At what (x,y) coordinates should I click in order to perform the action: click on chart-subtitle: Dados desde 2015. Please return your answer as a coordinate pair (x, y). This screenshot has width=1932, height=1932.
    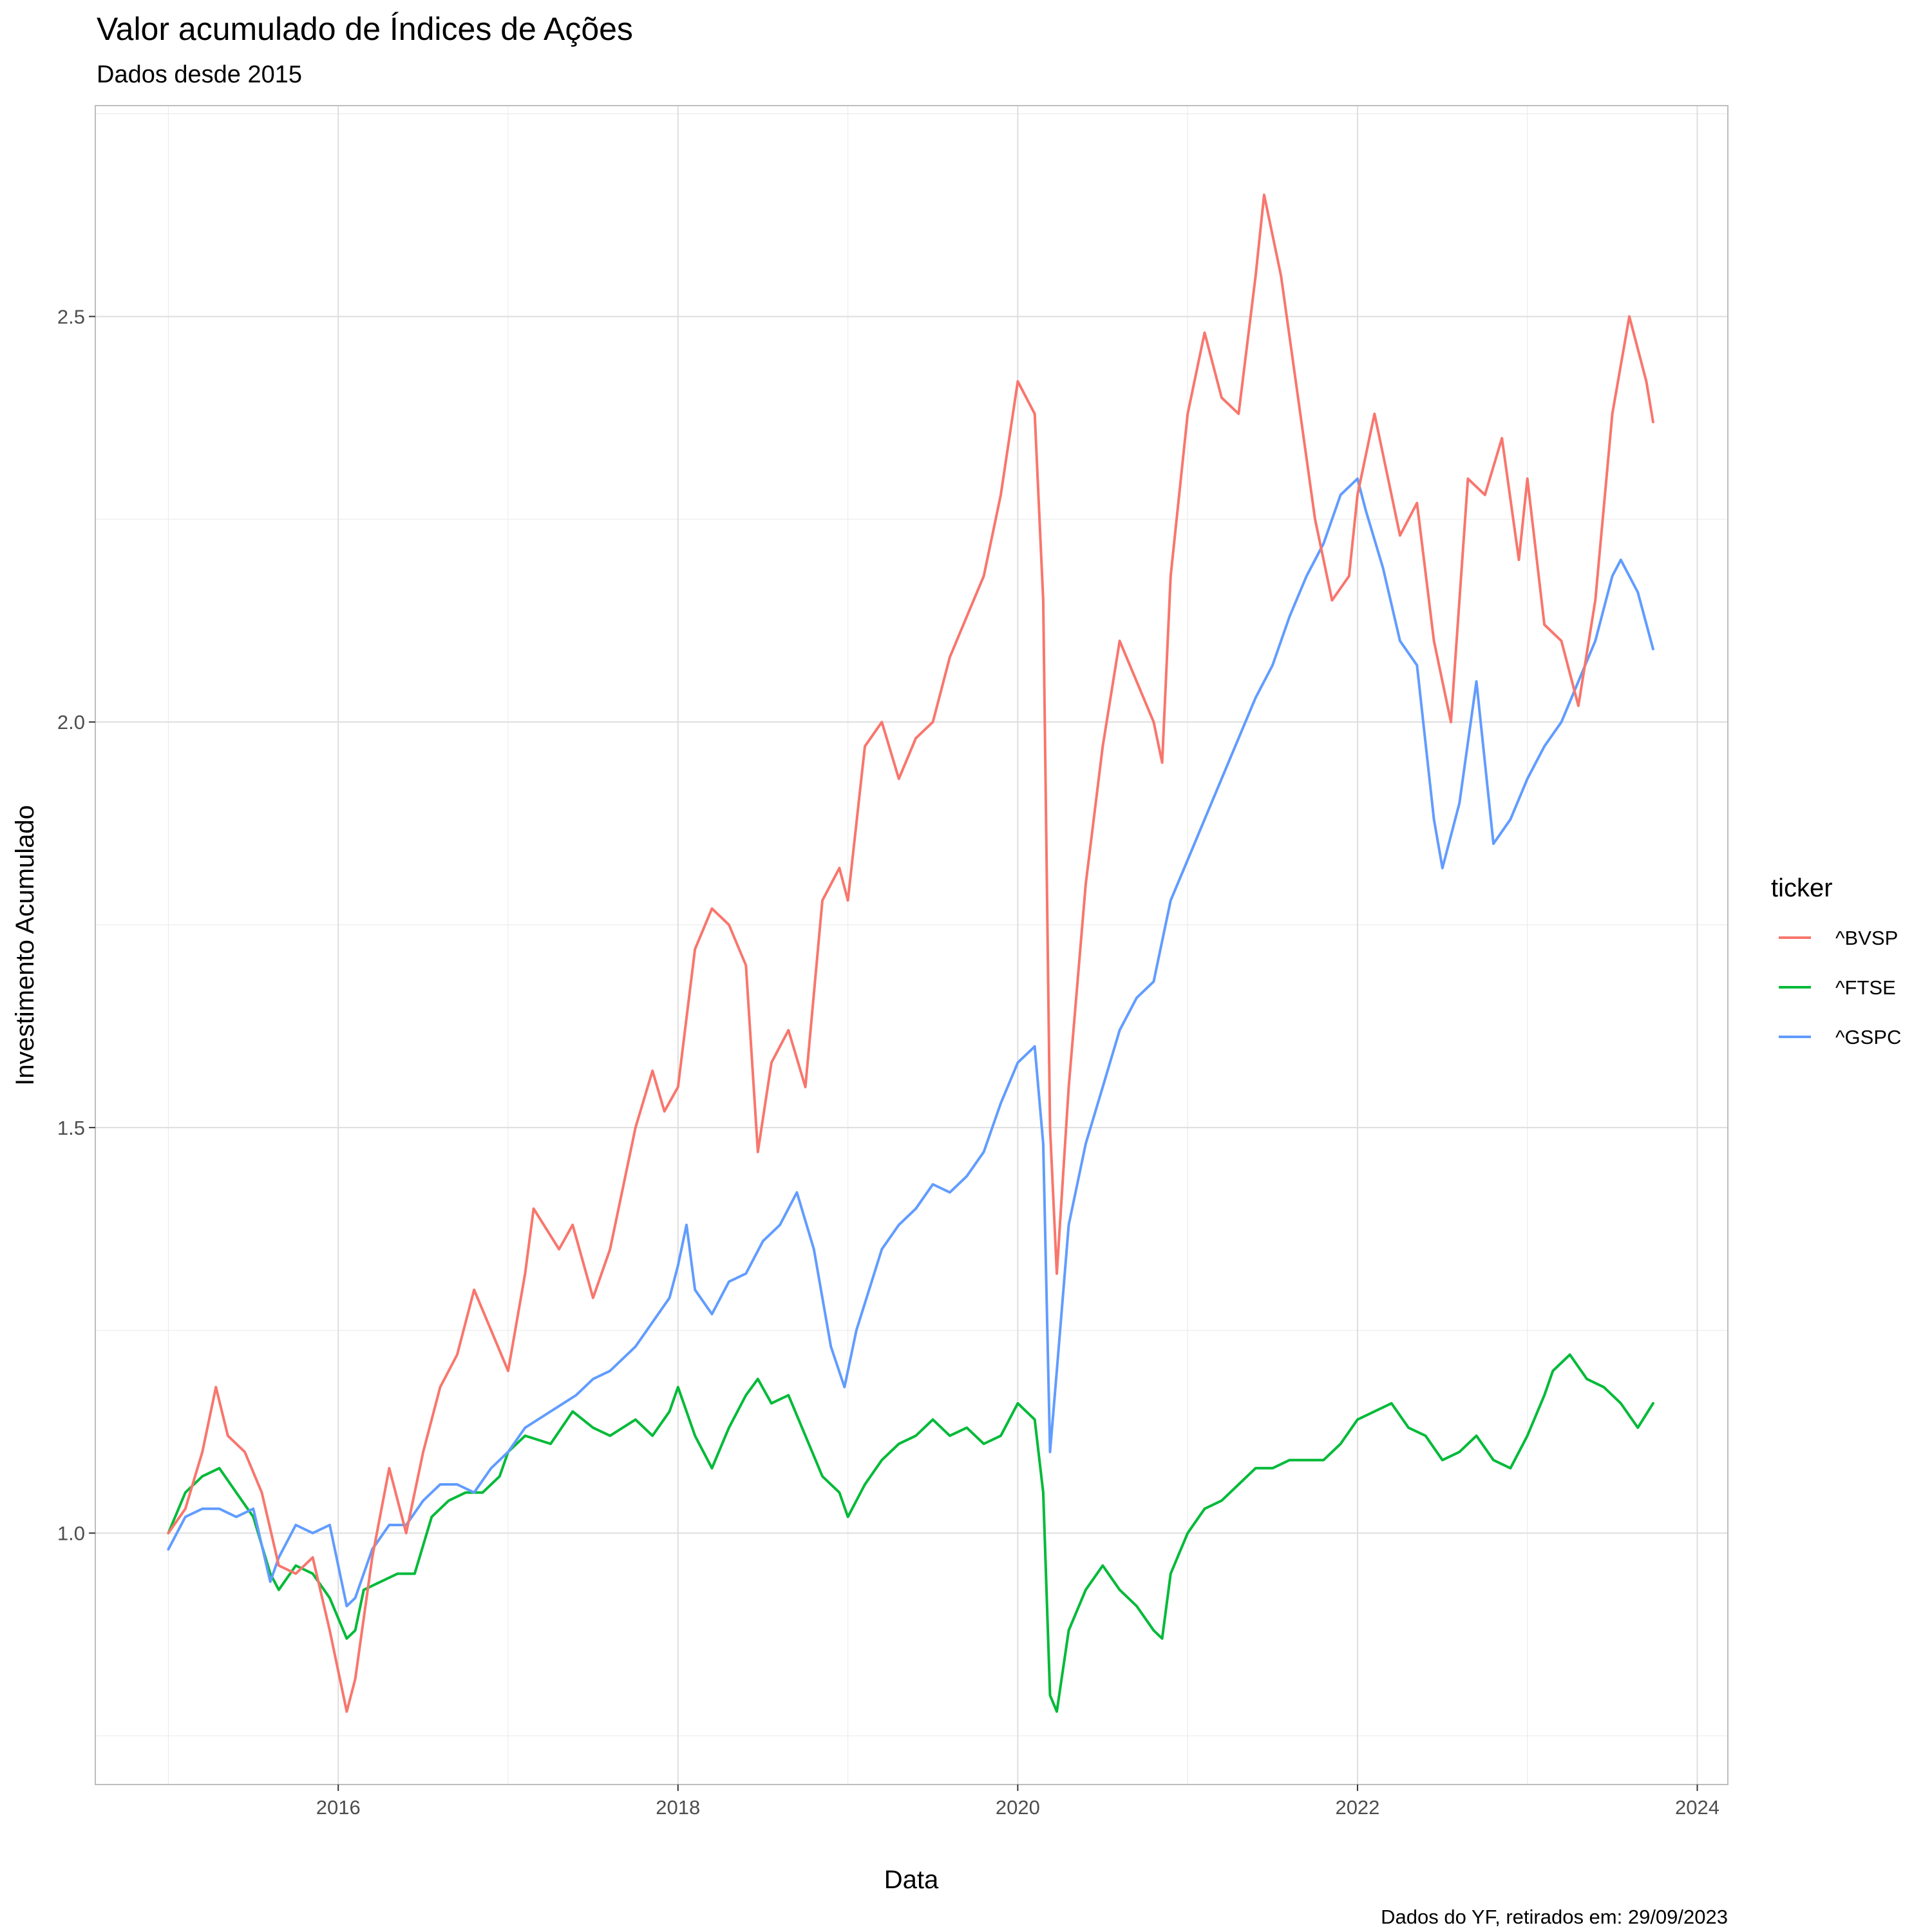
    Looking at the image, I should click on (199, 74).